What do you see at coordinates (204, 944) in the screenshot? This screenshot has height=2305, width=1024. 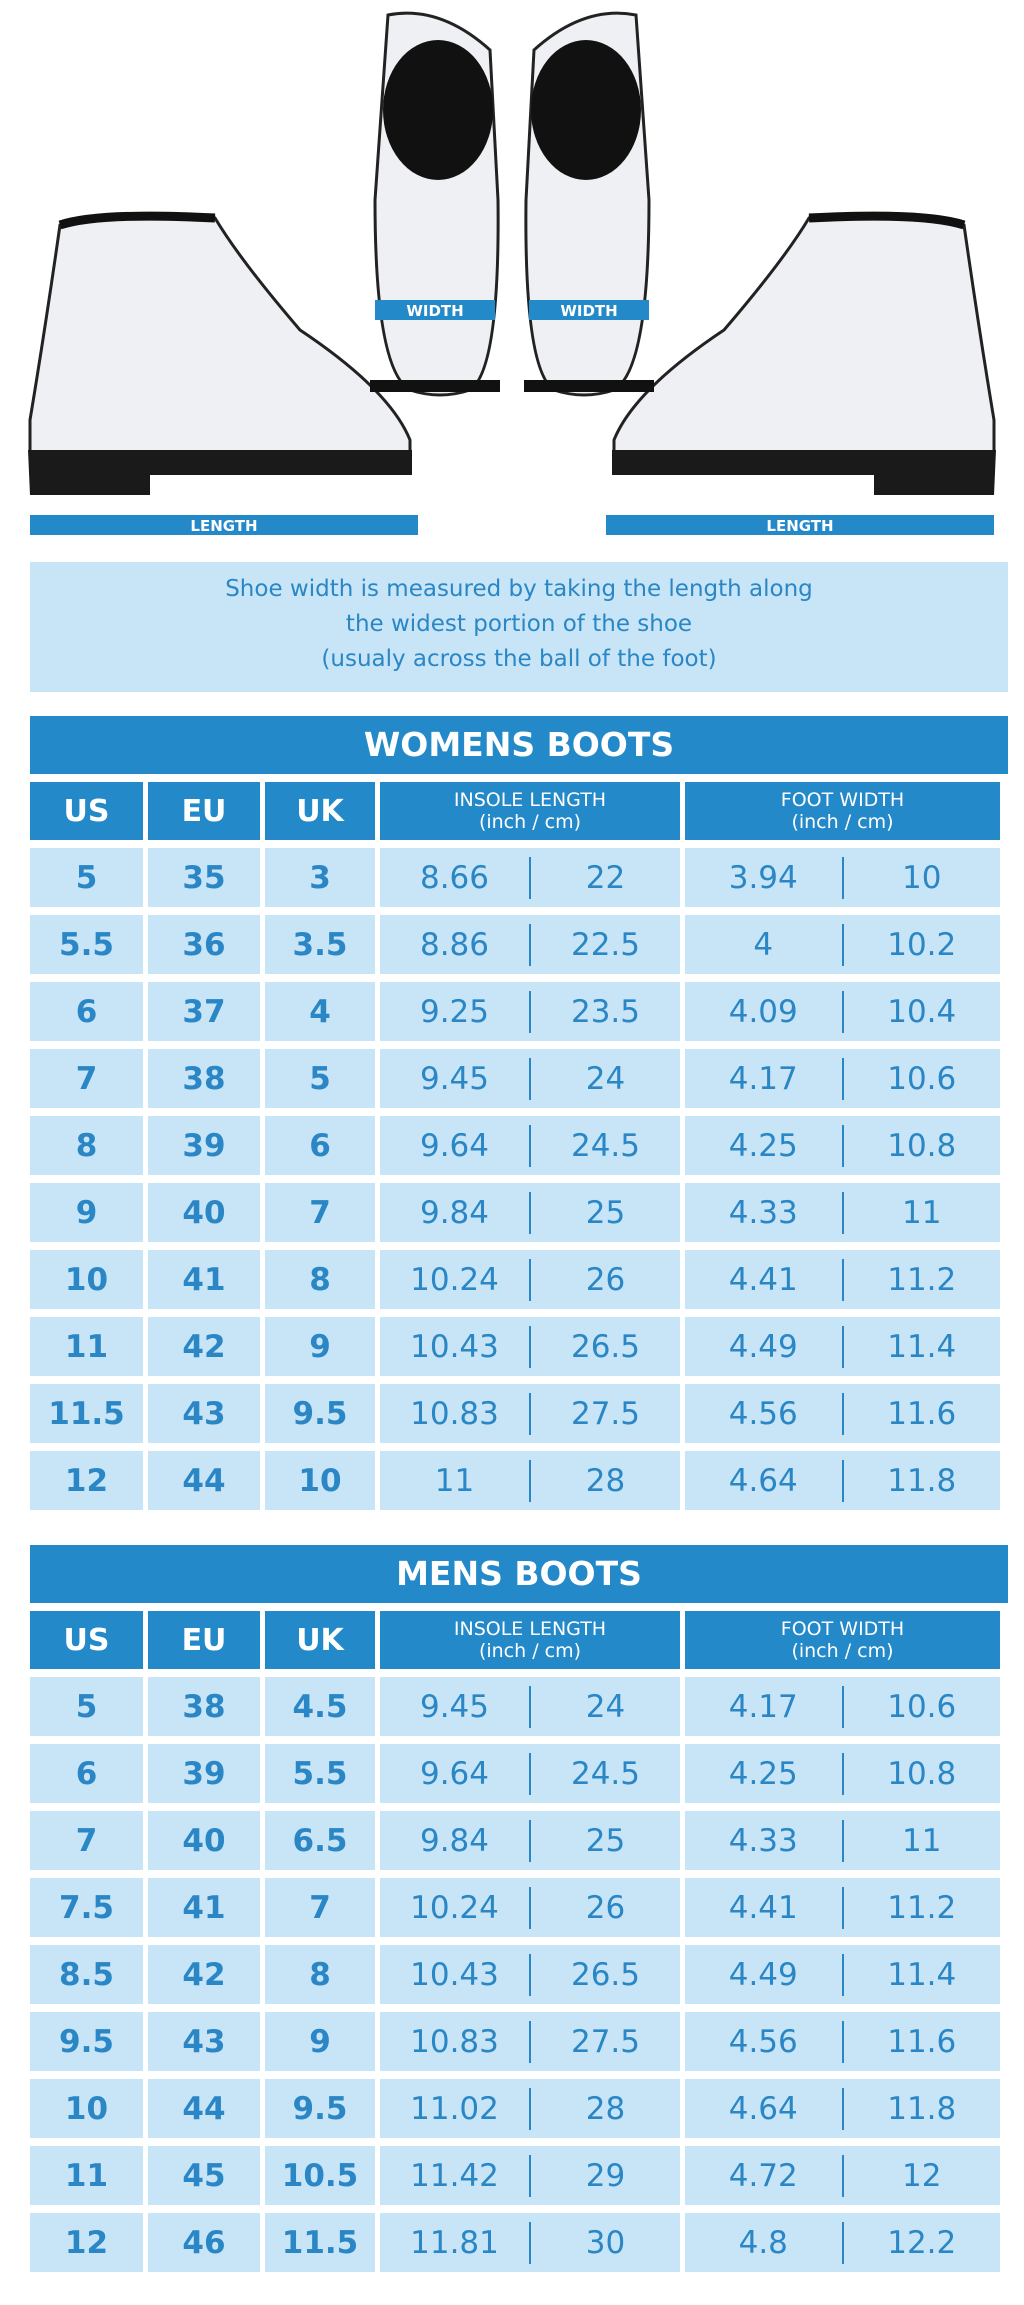 I see `cell-eu: 36` at bounding box center [204, 944].